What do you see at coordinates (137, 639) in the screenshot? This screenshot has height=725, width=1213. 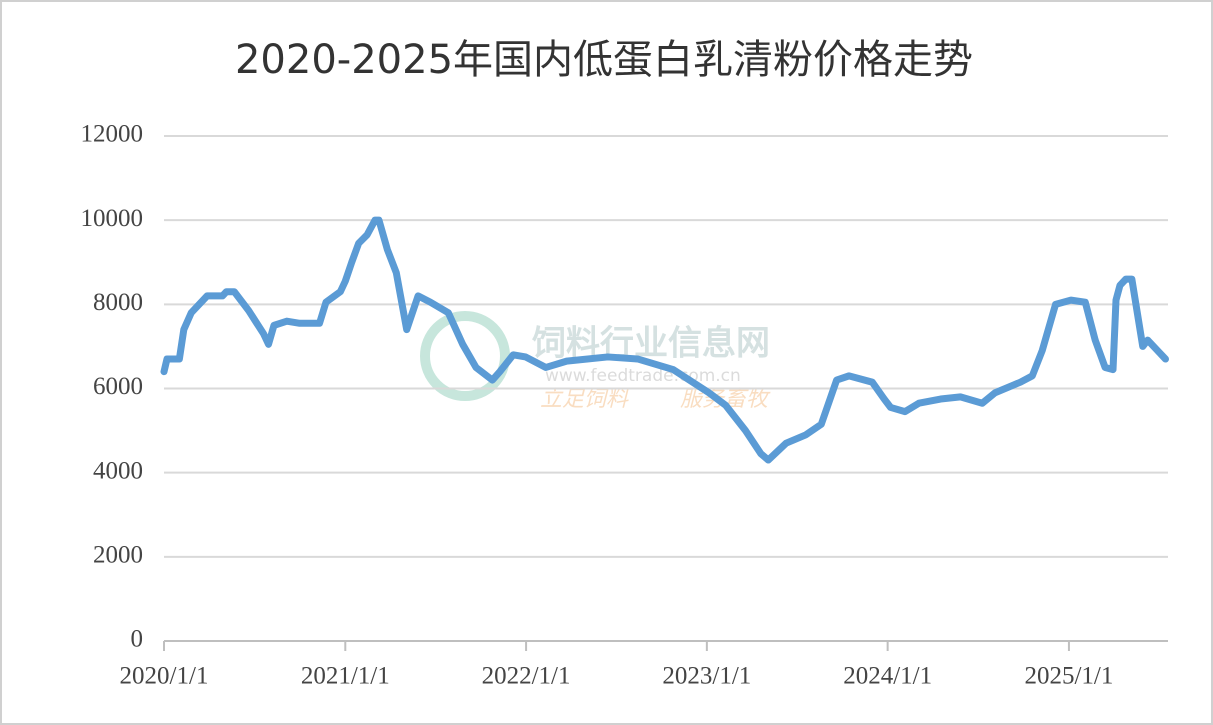 I see `y-tick-label: 0` at bounding box center [137, 639].